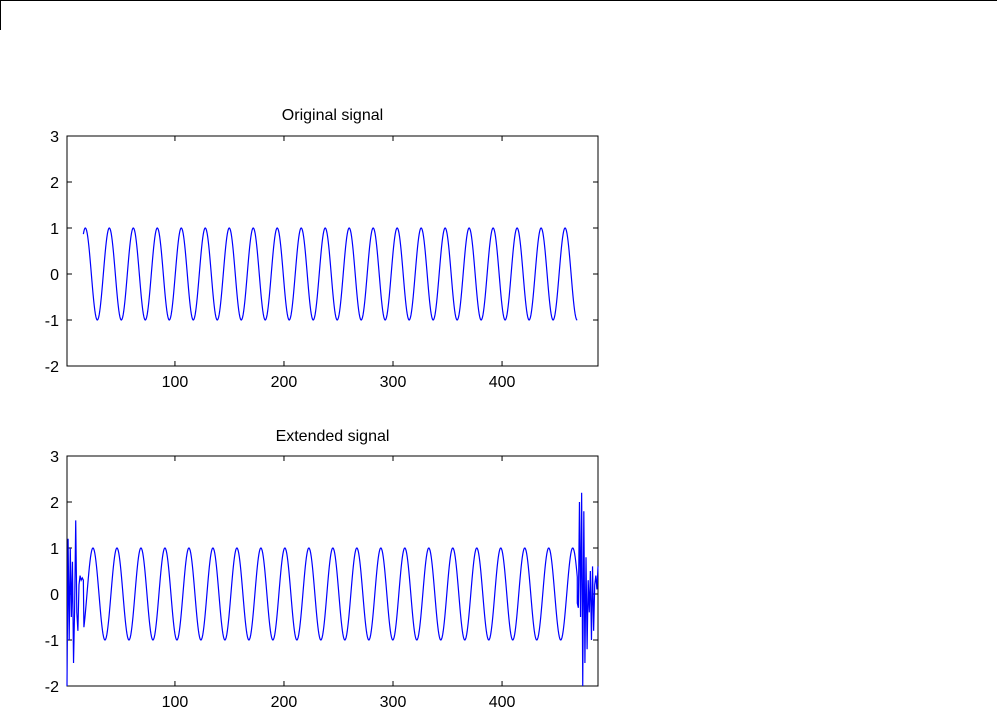  What do you see at coordinates (332, 115) in the screenshot?
I see `original-chart-title: Original signal` at bounding box center [332, 115].